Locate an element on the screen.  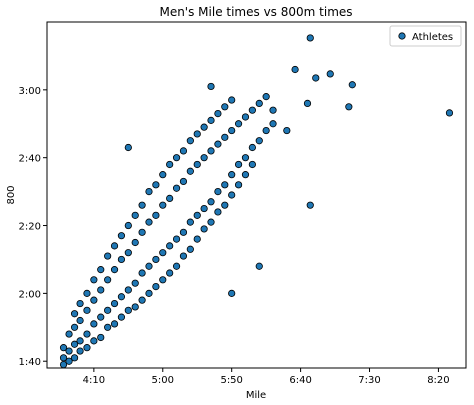
y-tick-label: 2:00 is located at coordinates (30, 294).